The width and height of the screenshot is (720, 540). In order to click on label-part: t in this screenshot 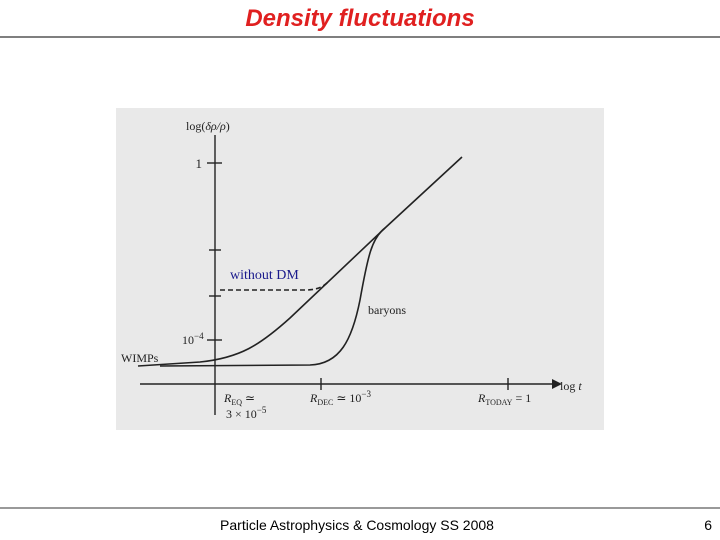, I will do `click(580, 386)`.